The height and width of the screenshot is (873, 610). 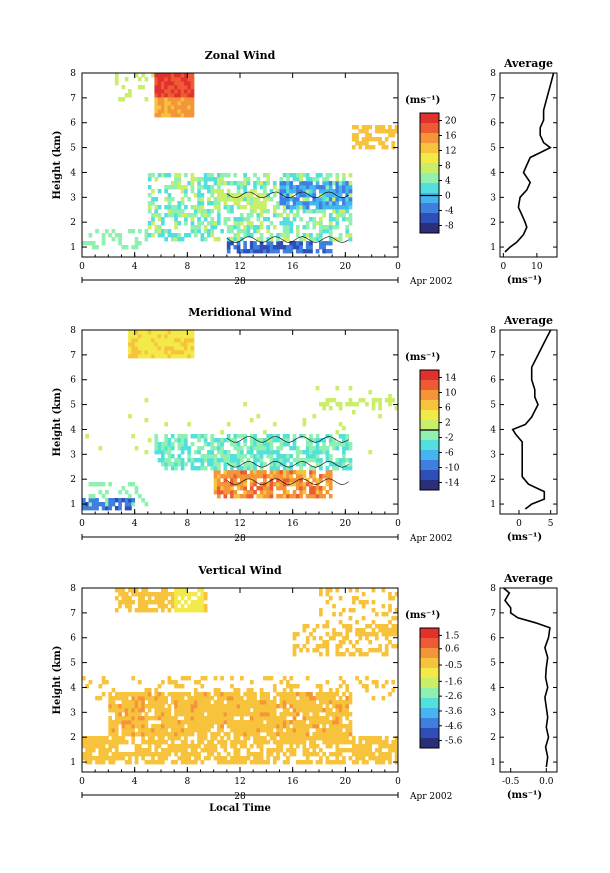 What do you see at coordinates (135, 524) in the screenshot?
I see `x-tick-label: 4` at bounding box center [135, 524].